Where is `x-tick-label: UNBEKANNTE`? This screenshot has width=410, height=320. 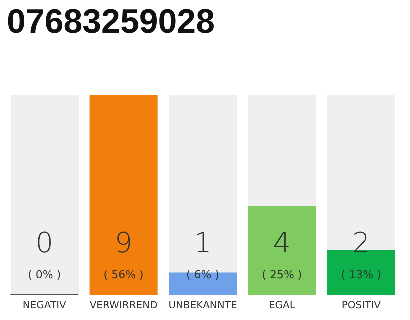
x-tick-label: UNBEKANNTE is located at coordinates (203, 306).